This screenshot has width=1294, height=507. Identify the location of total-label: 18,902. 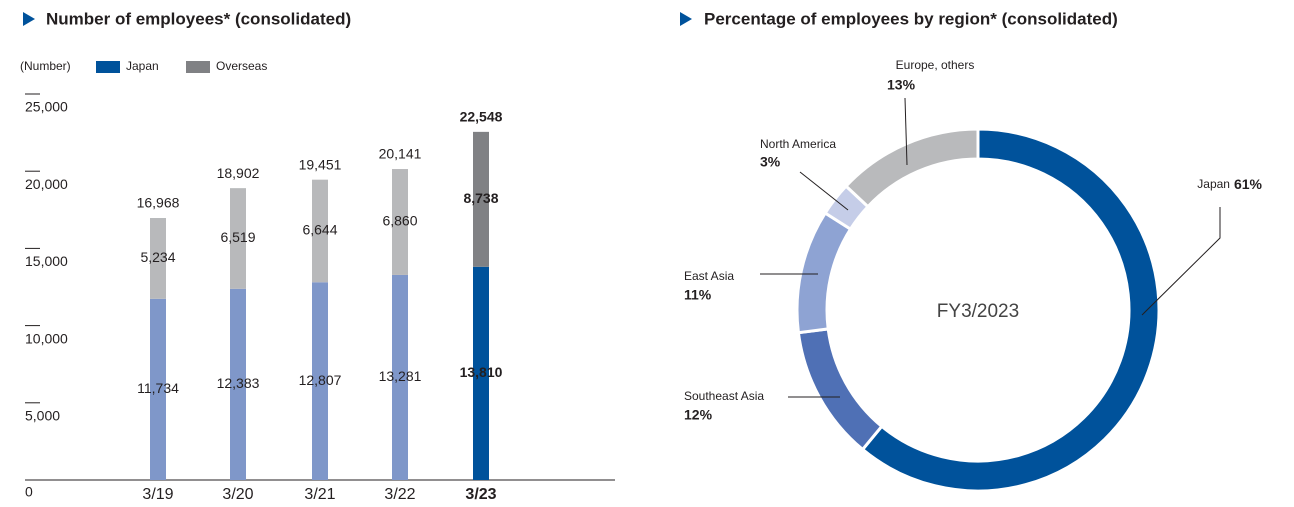
(238, 173).